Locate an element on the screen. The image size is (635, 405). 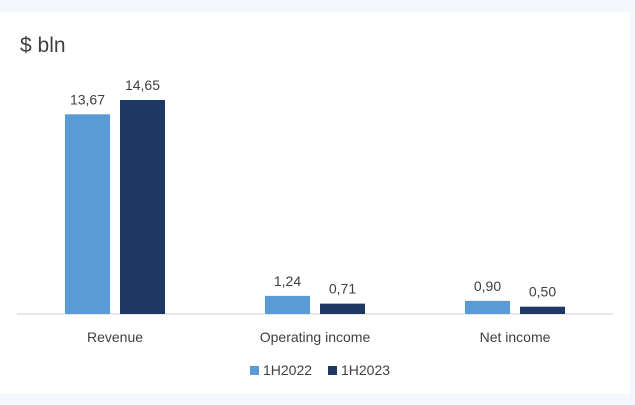
data-label: 0,71 is located at coordinates (342, 289).